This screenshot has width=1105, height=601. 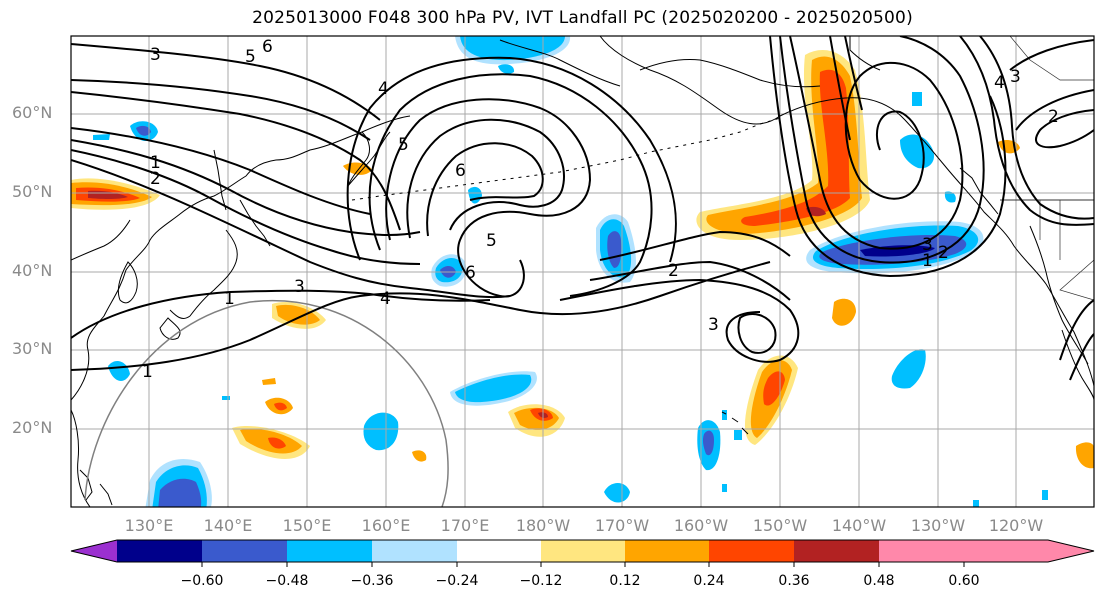 What do you see at coordinates (32, 270) in the screenshot?
I see `lat-label: 40°N` at bounding box center [32, 270].